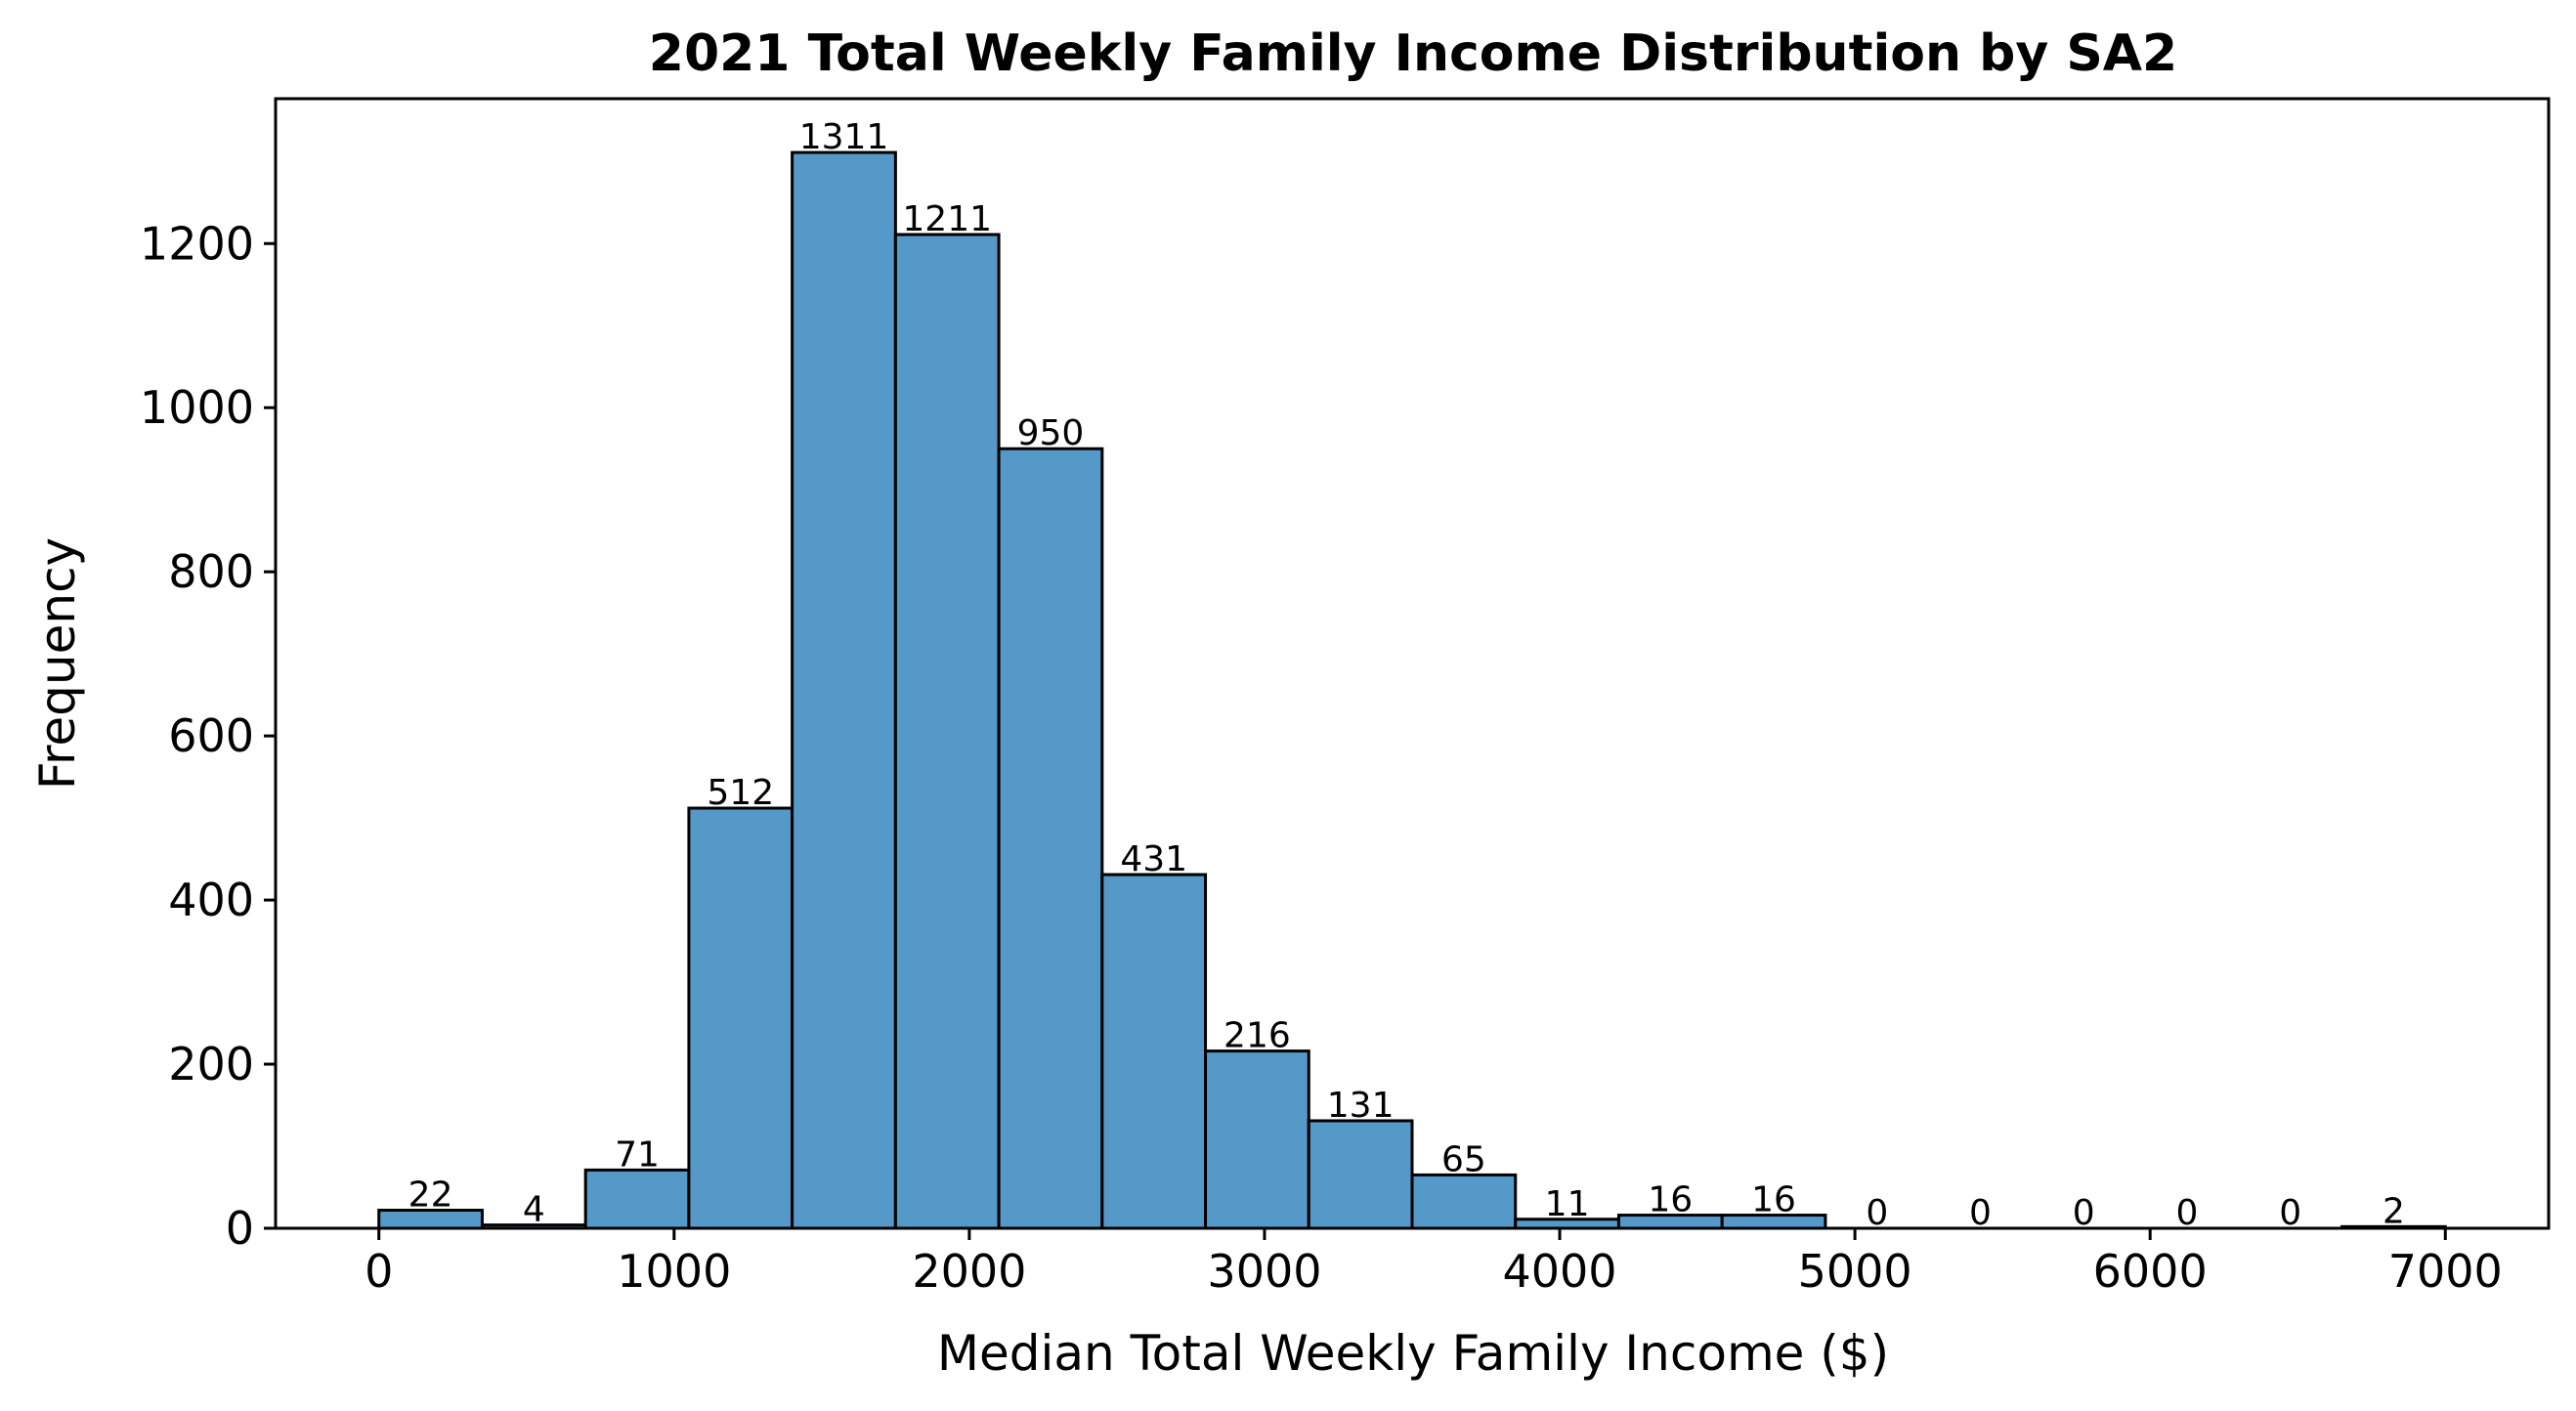  Describe the element at coordinates (197, 408) in the screenshot. I see `y-tick-label: 1000` at that location.